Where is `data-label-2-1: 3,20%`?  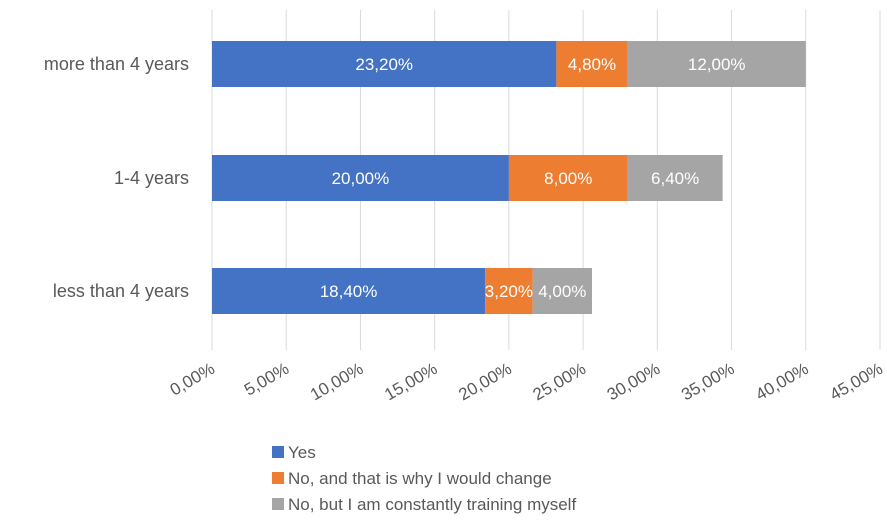 data-label-2-1: 3,20% is located at coordinates (509, 291).